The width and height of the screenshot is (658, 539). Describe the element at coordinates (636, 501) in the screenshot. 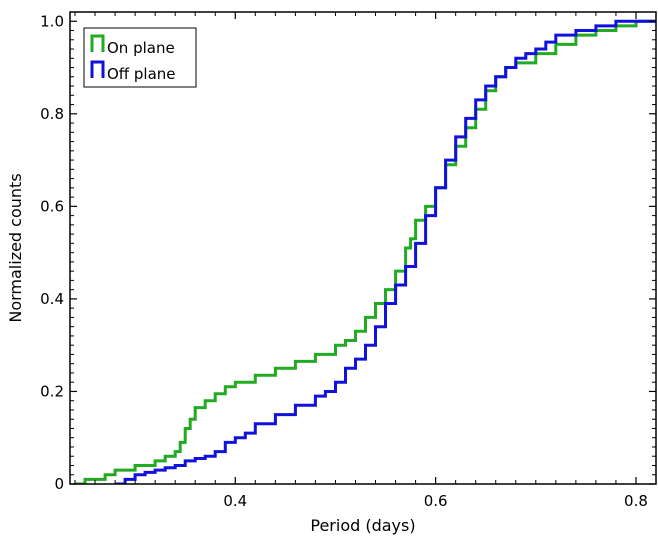

I see `x-tick-label: 0.8` at that location.